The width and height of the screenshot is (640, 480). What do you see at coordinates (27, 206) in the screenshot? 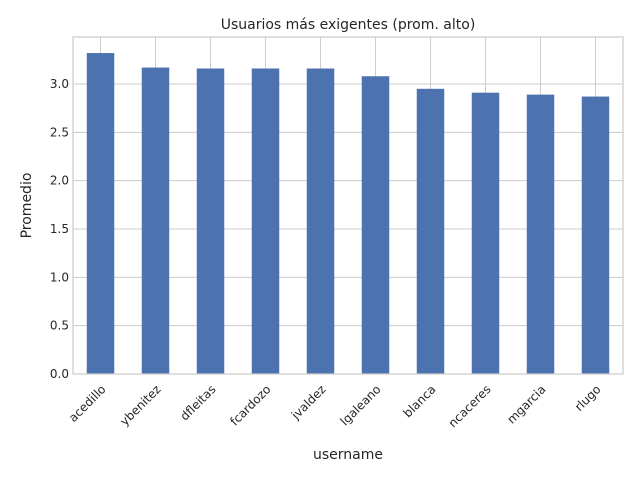
I see `y-axis-label: Promedio` at bounding box center [27, 206].